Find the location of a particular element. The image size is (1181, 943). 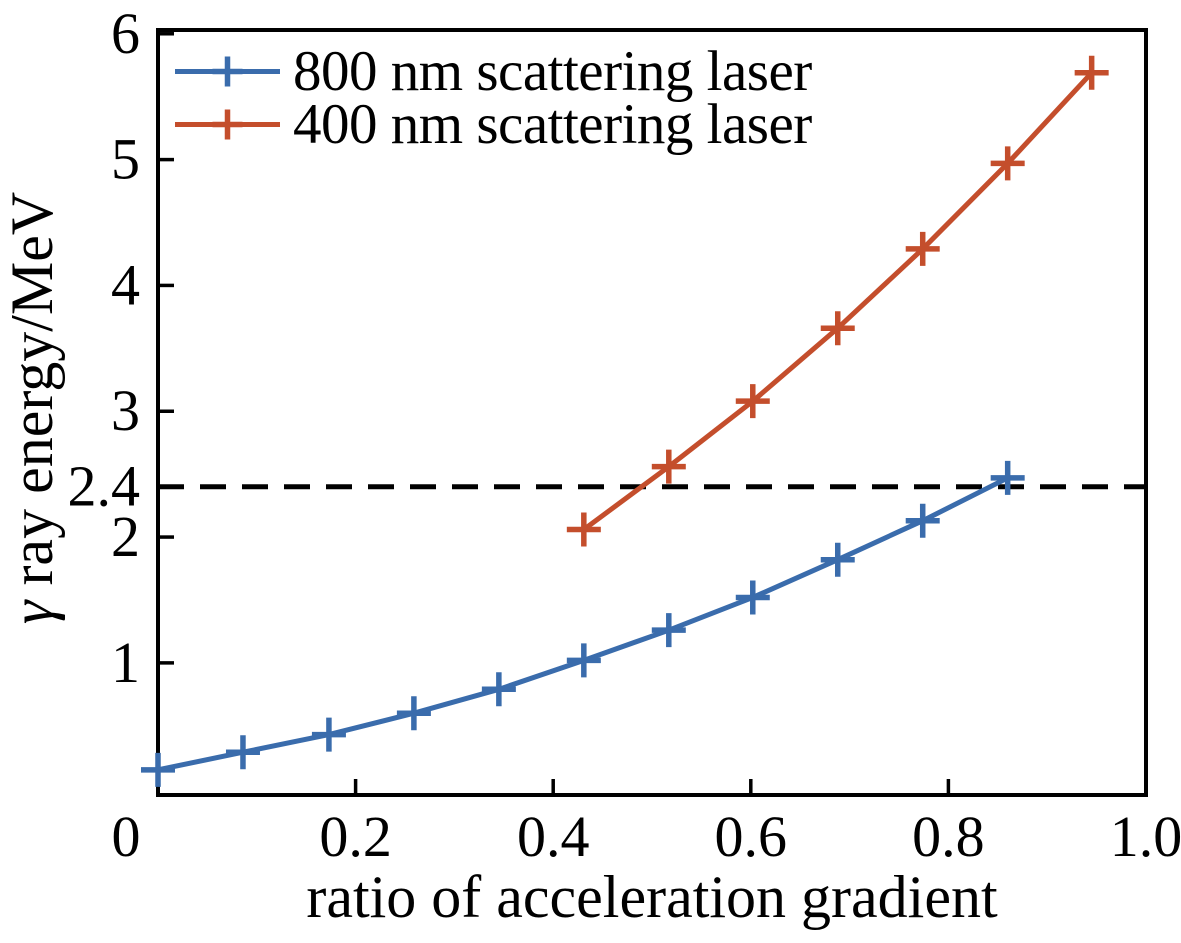

y-tick-label: 3 is located at coordinates (125, 410).